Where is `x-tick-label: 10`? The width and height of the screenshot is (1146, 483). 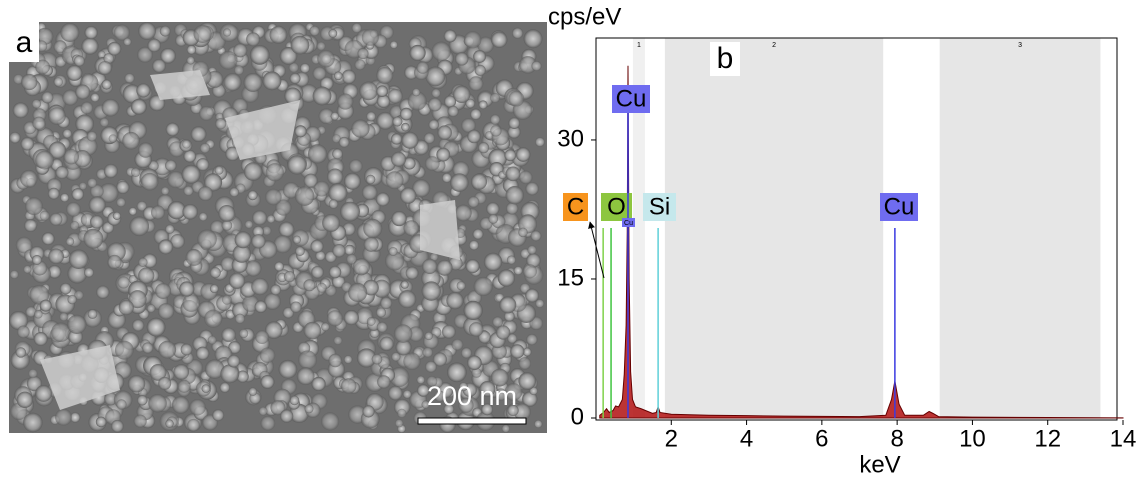 x-tick-label: 10 is located at coordinates (972, 438).